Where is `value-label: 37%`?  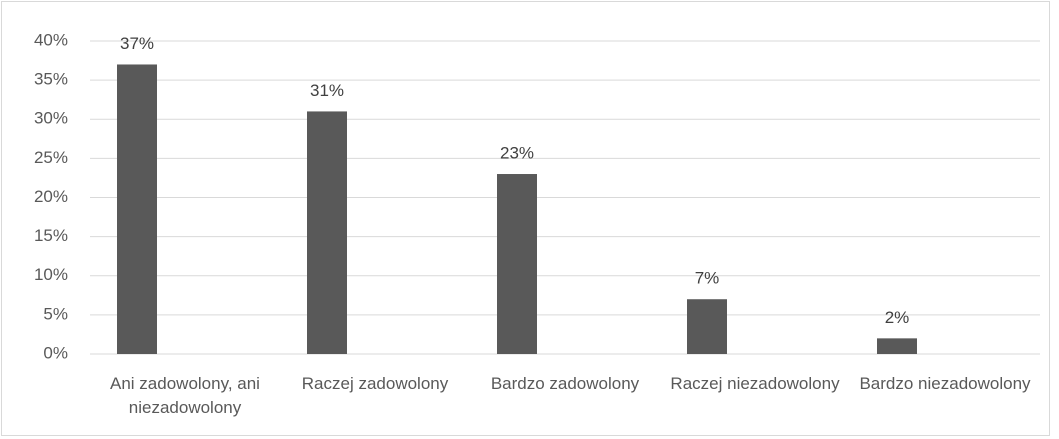 value-label: 37% is located at coordinates (137, 43).